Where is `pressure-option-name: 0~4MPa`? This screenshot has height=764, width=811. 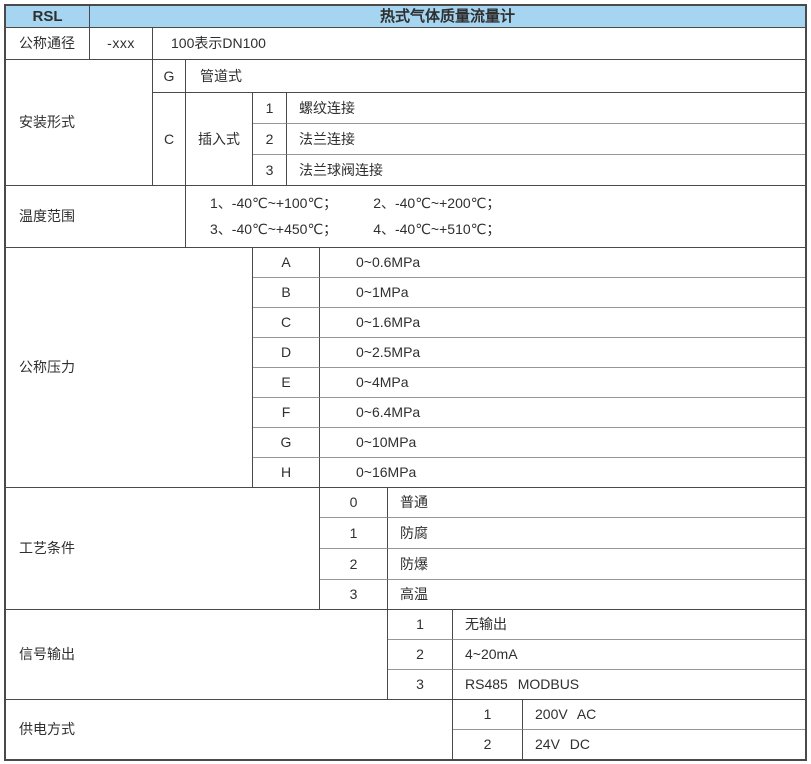 pressure-option-name: 0~4MPa is located at coordinates (562, 383).